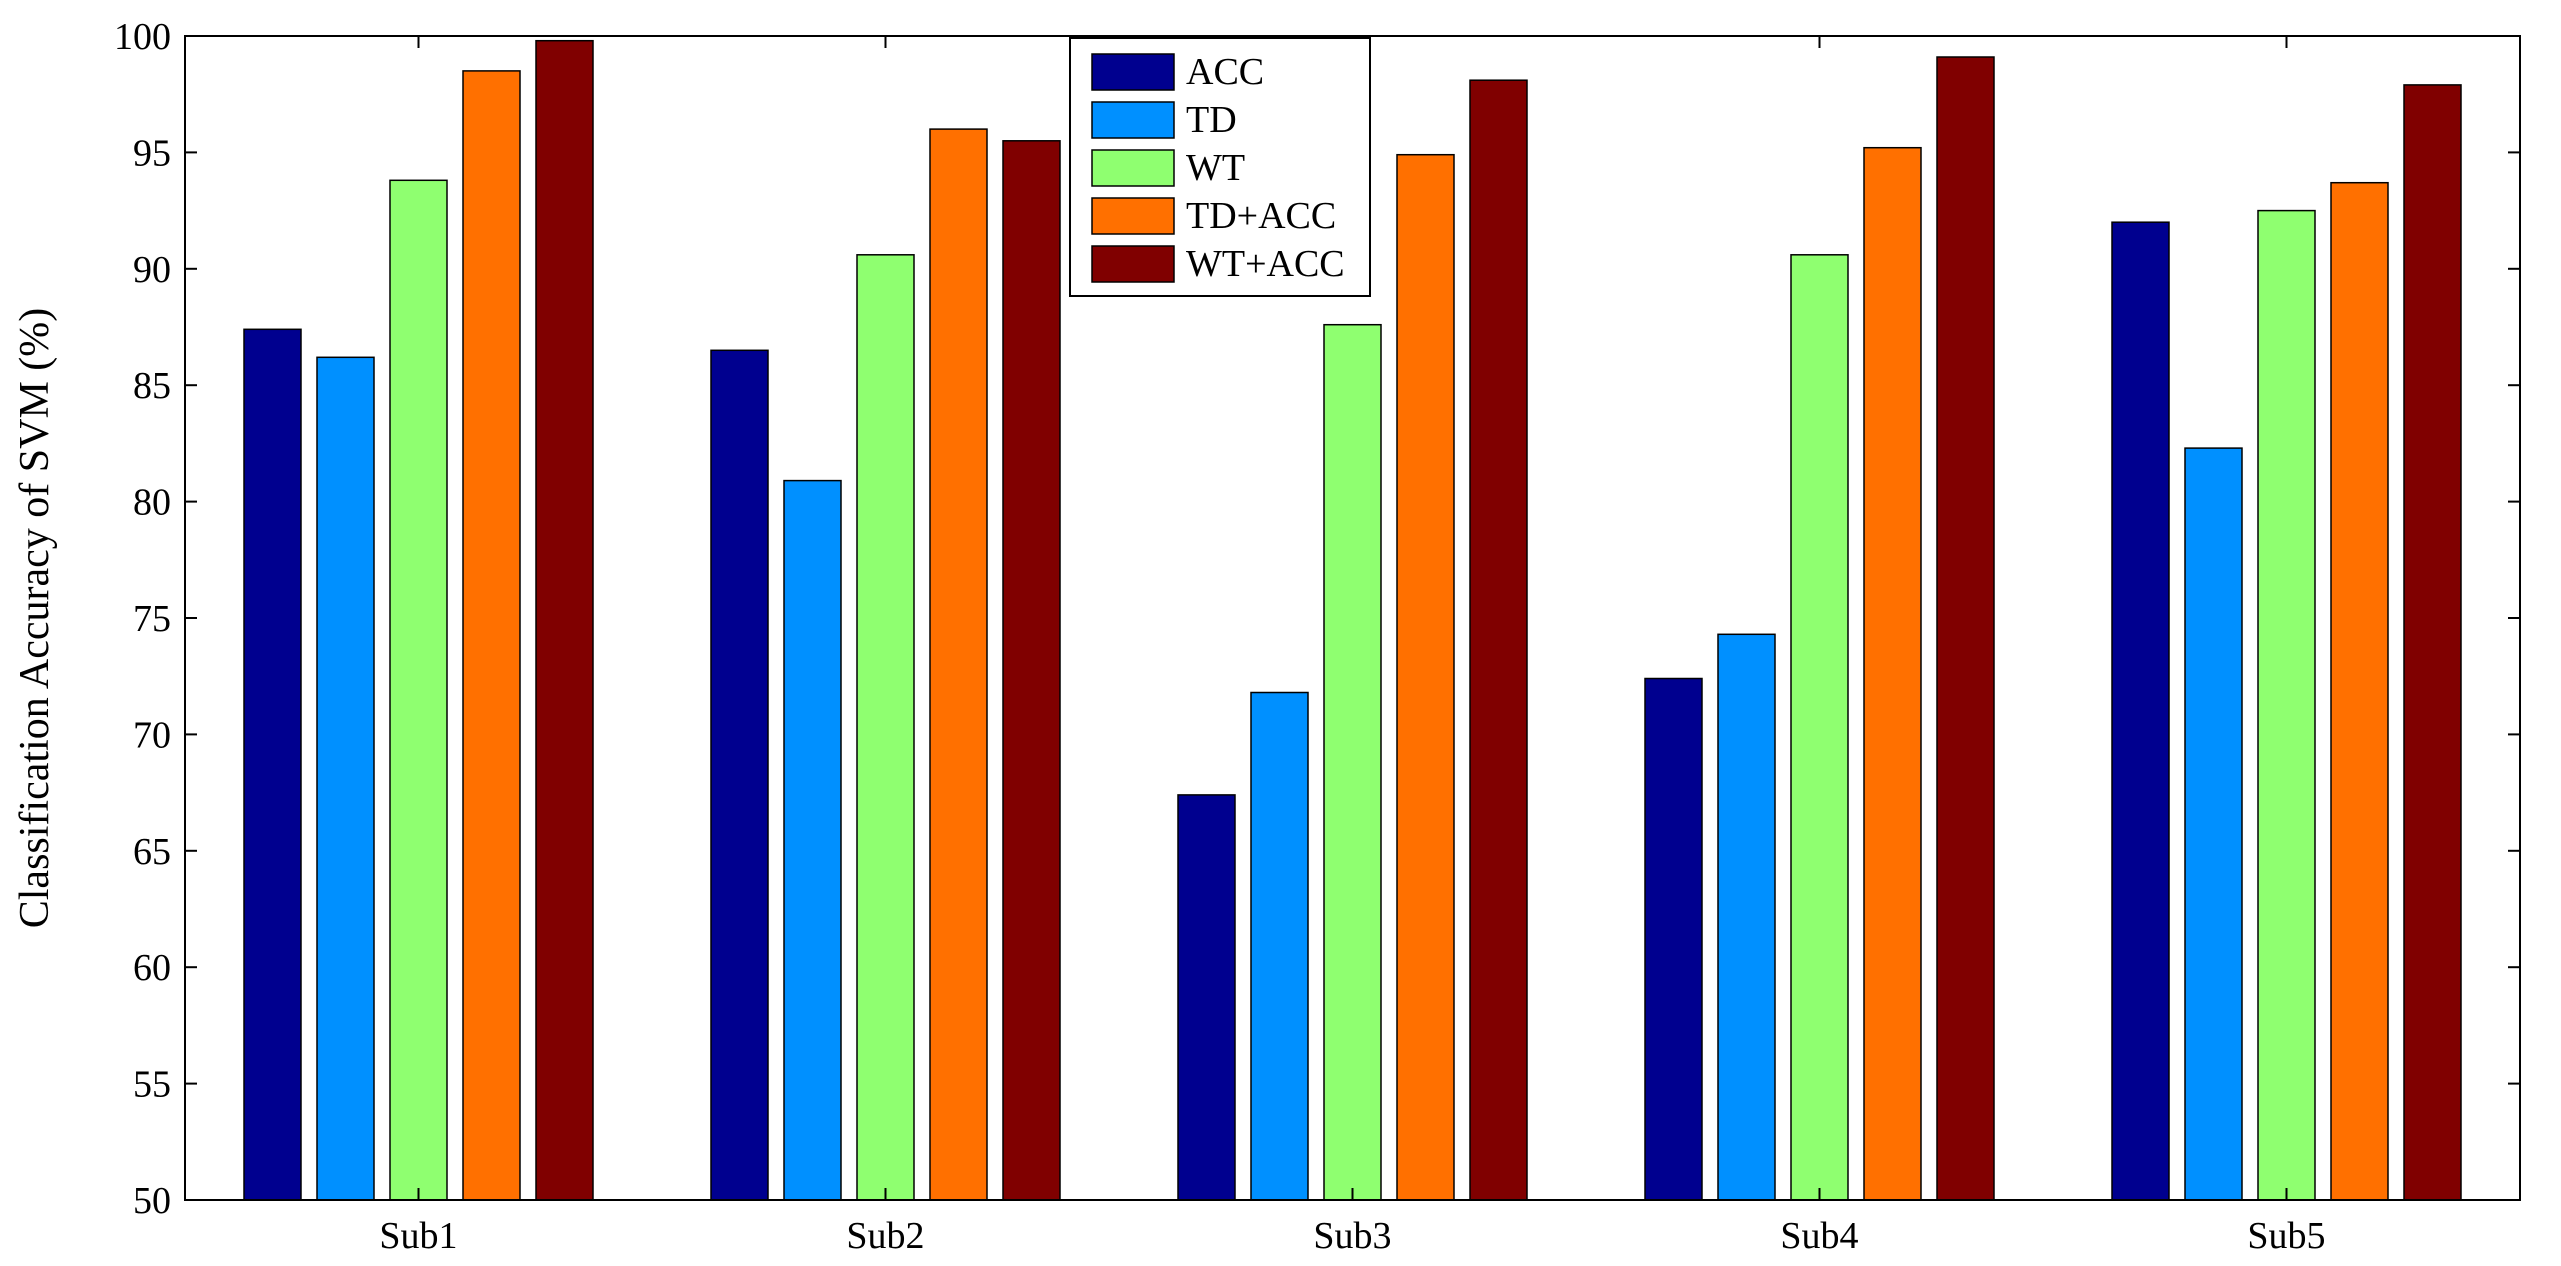  What do you see at coordinates (1133, 168) in the screenshot?
I see `legend-swatch-wt` at bounding box center [1133, 168].